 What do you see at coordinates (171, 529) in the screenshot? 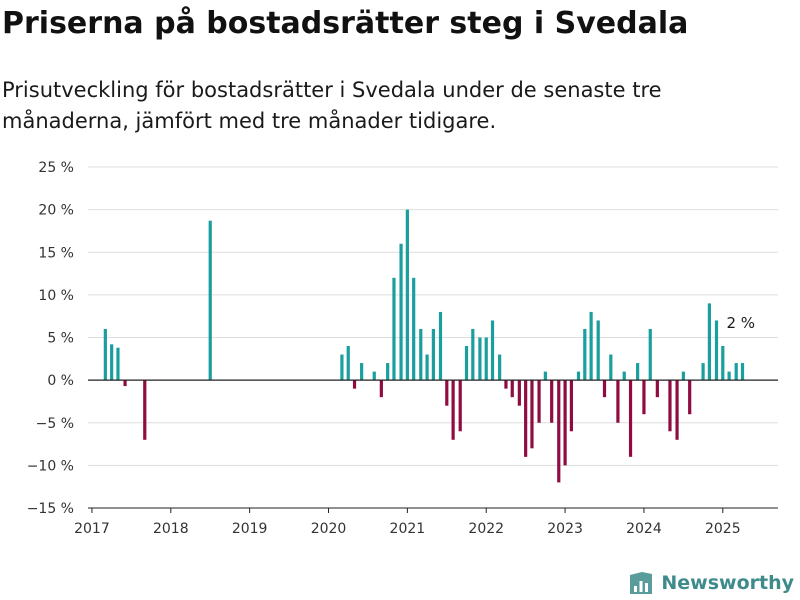
I see `x-tick-label: 2018` at bounding box center [171, 529].